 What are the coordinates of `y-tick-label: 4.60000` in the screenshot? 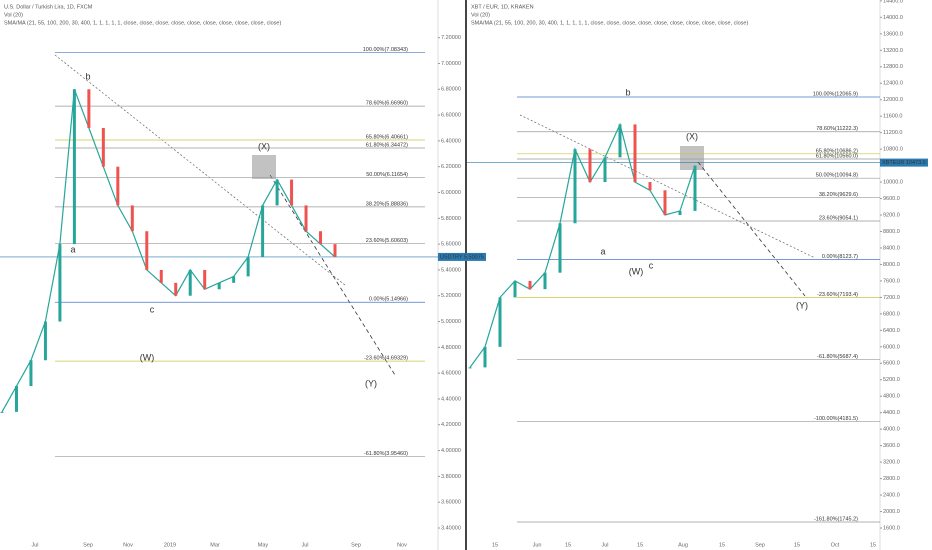 It's located at (451, 374).